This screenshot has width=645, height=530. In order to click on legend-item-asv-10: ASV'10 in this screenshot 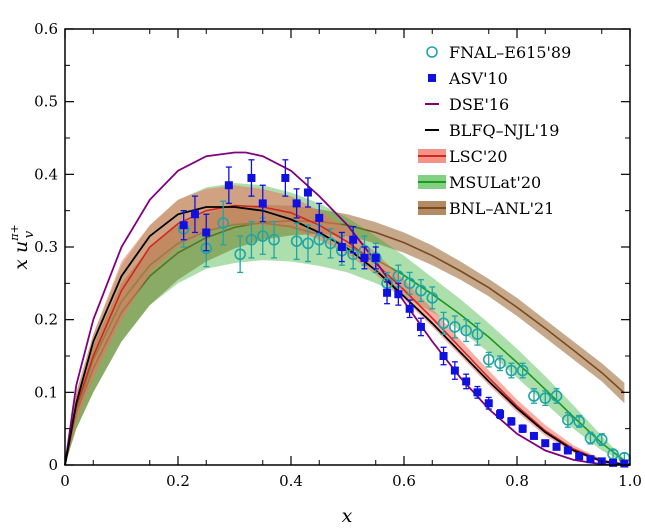, I will do `click(468, 78)`.